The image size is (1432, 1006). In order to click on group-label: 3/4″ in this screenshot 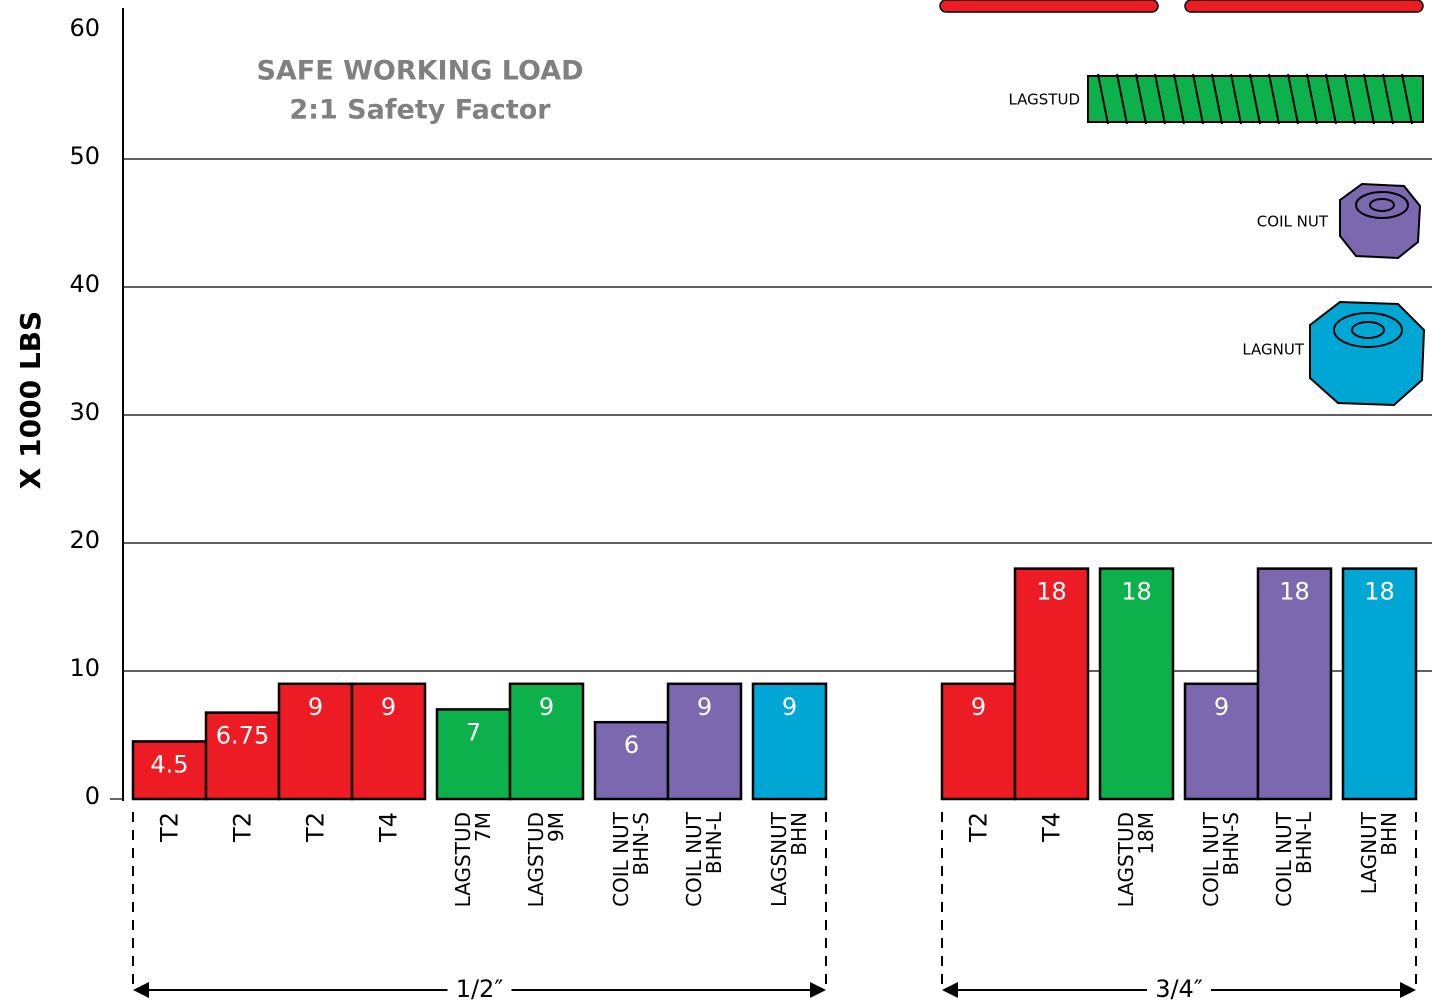, I will do `click(1179, 988)`.